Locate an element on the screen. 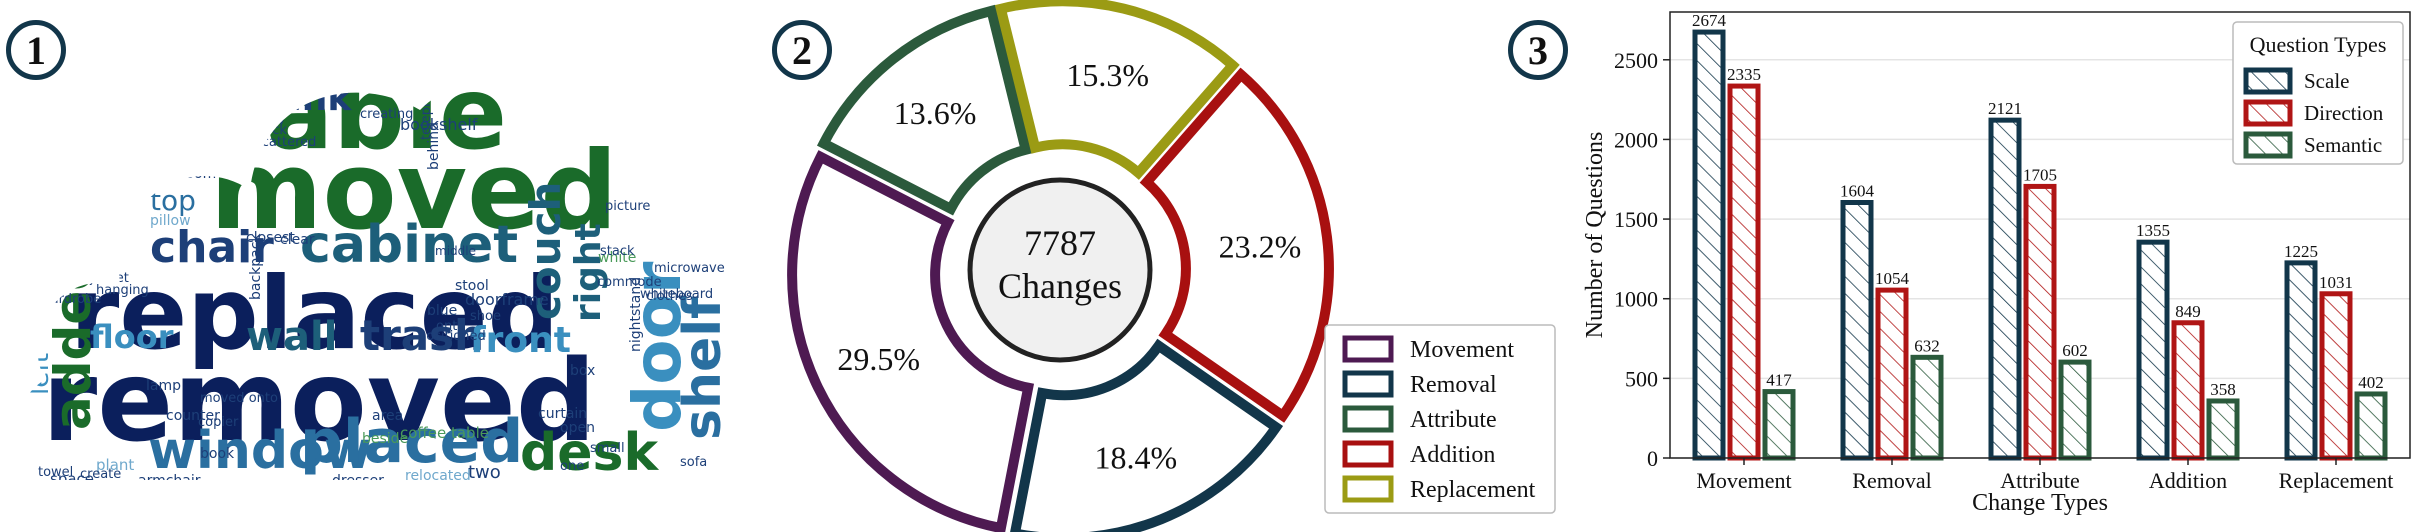 This screenshot has height=532, width=2426. donut-slice-removal is located at coordinates (1147, 435).